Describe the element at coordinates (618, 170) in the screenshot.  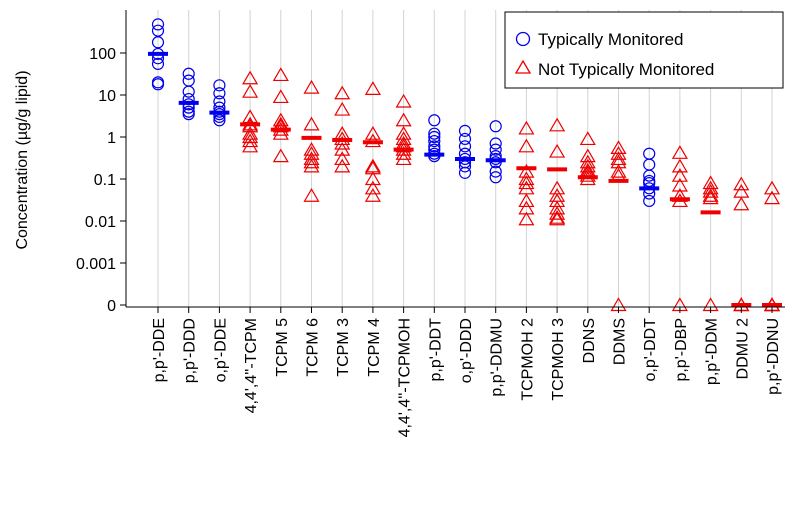
I see `point-ddms` at that location.